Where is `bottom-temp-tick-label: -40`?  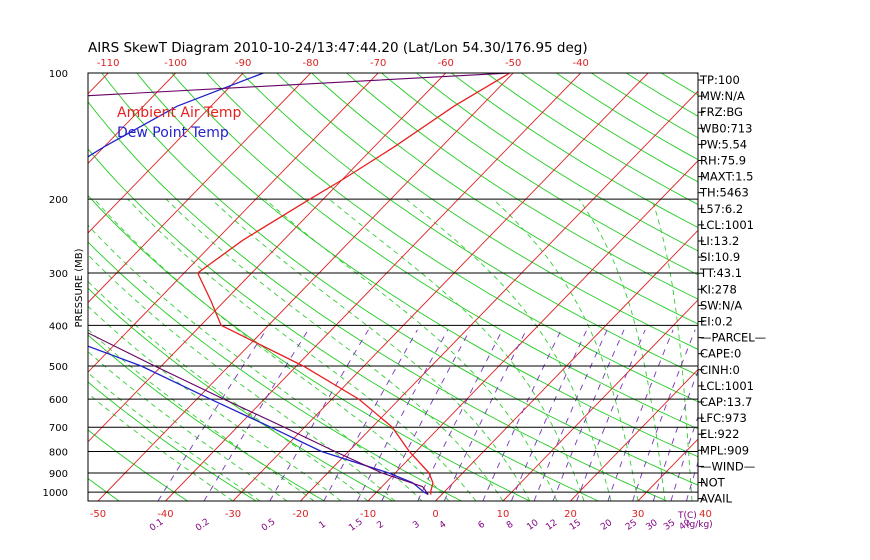
bottom-temp-tick-label: -40 is located at coordinates (165, 514).